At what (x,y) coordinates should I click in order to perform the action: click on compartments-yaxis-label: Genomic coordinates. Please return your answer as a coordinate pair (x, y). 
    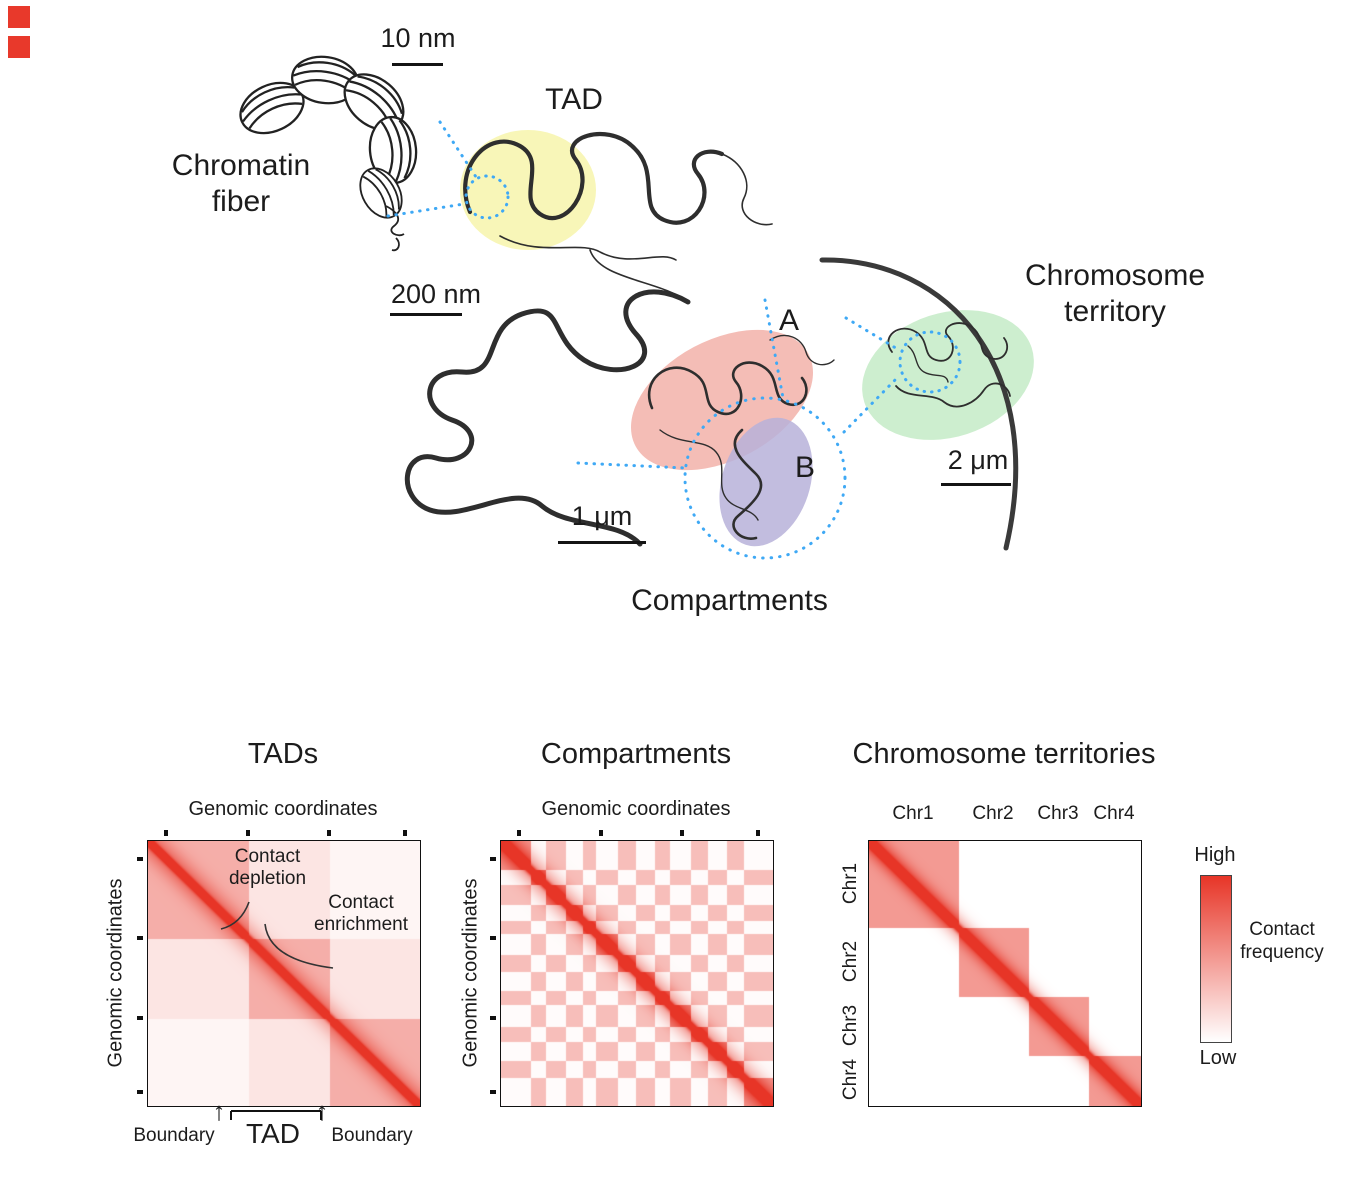
    Looking at the image, I should click on (470, 972).